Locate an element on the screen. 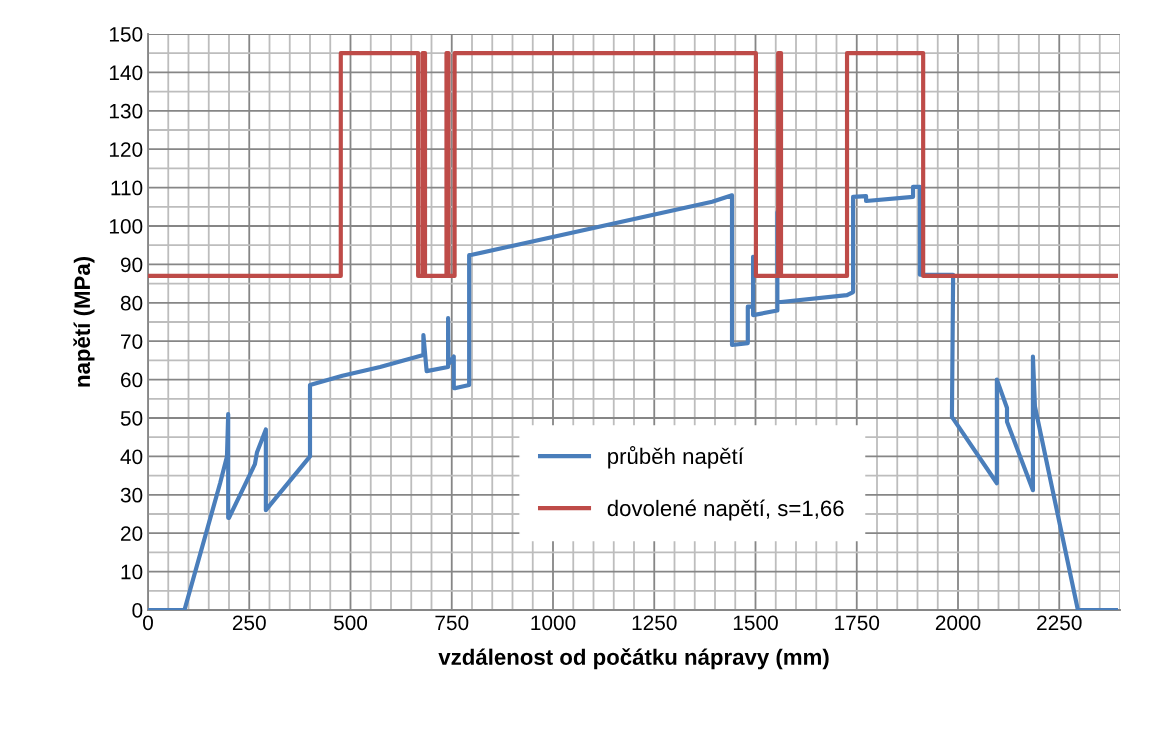 This screenshot has width=1168, height=729. y-tick-label: 10 is located at coordinates (132, 572).